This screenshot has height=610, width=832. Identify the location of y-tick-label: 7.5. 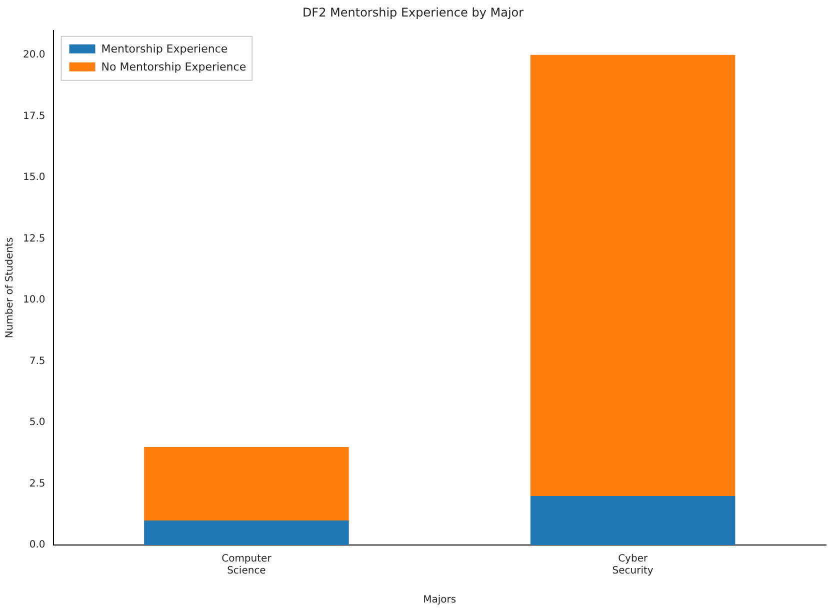
(37, 361).